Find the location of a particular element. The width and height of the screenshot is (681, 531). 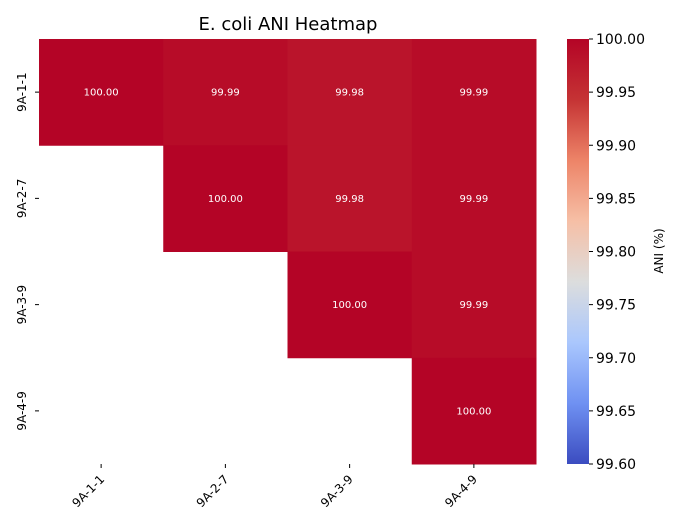

colorbar-tick-label: 99.80 is located at coordinates (616, 253).